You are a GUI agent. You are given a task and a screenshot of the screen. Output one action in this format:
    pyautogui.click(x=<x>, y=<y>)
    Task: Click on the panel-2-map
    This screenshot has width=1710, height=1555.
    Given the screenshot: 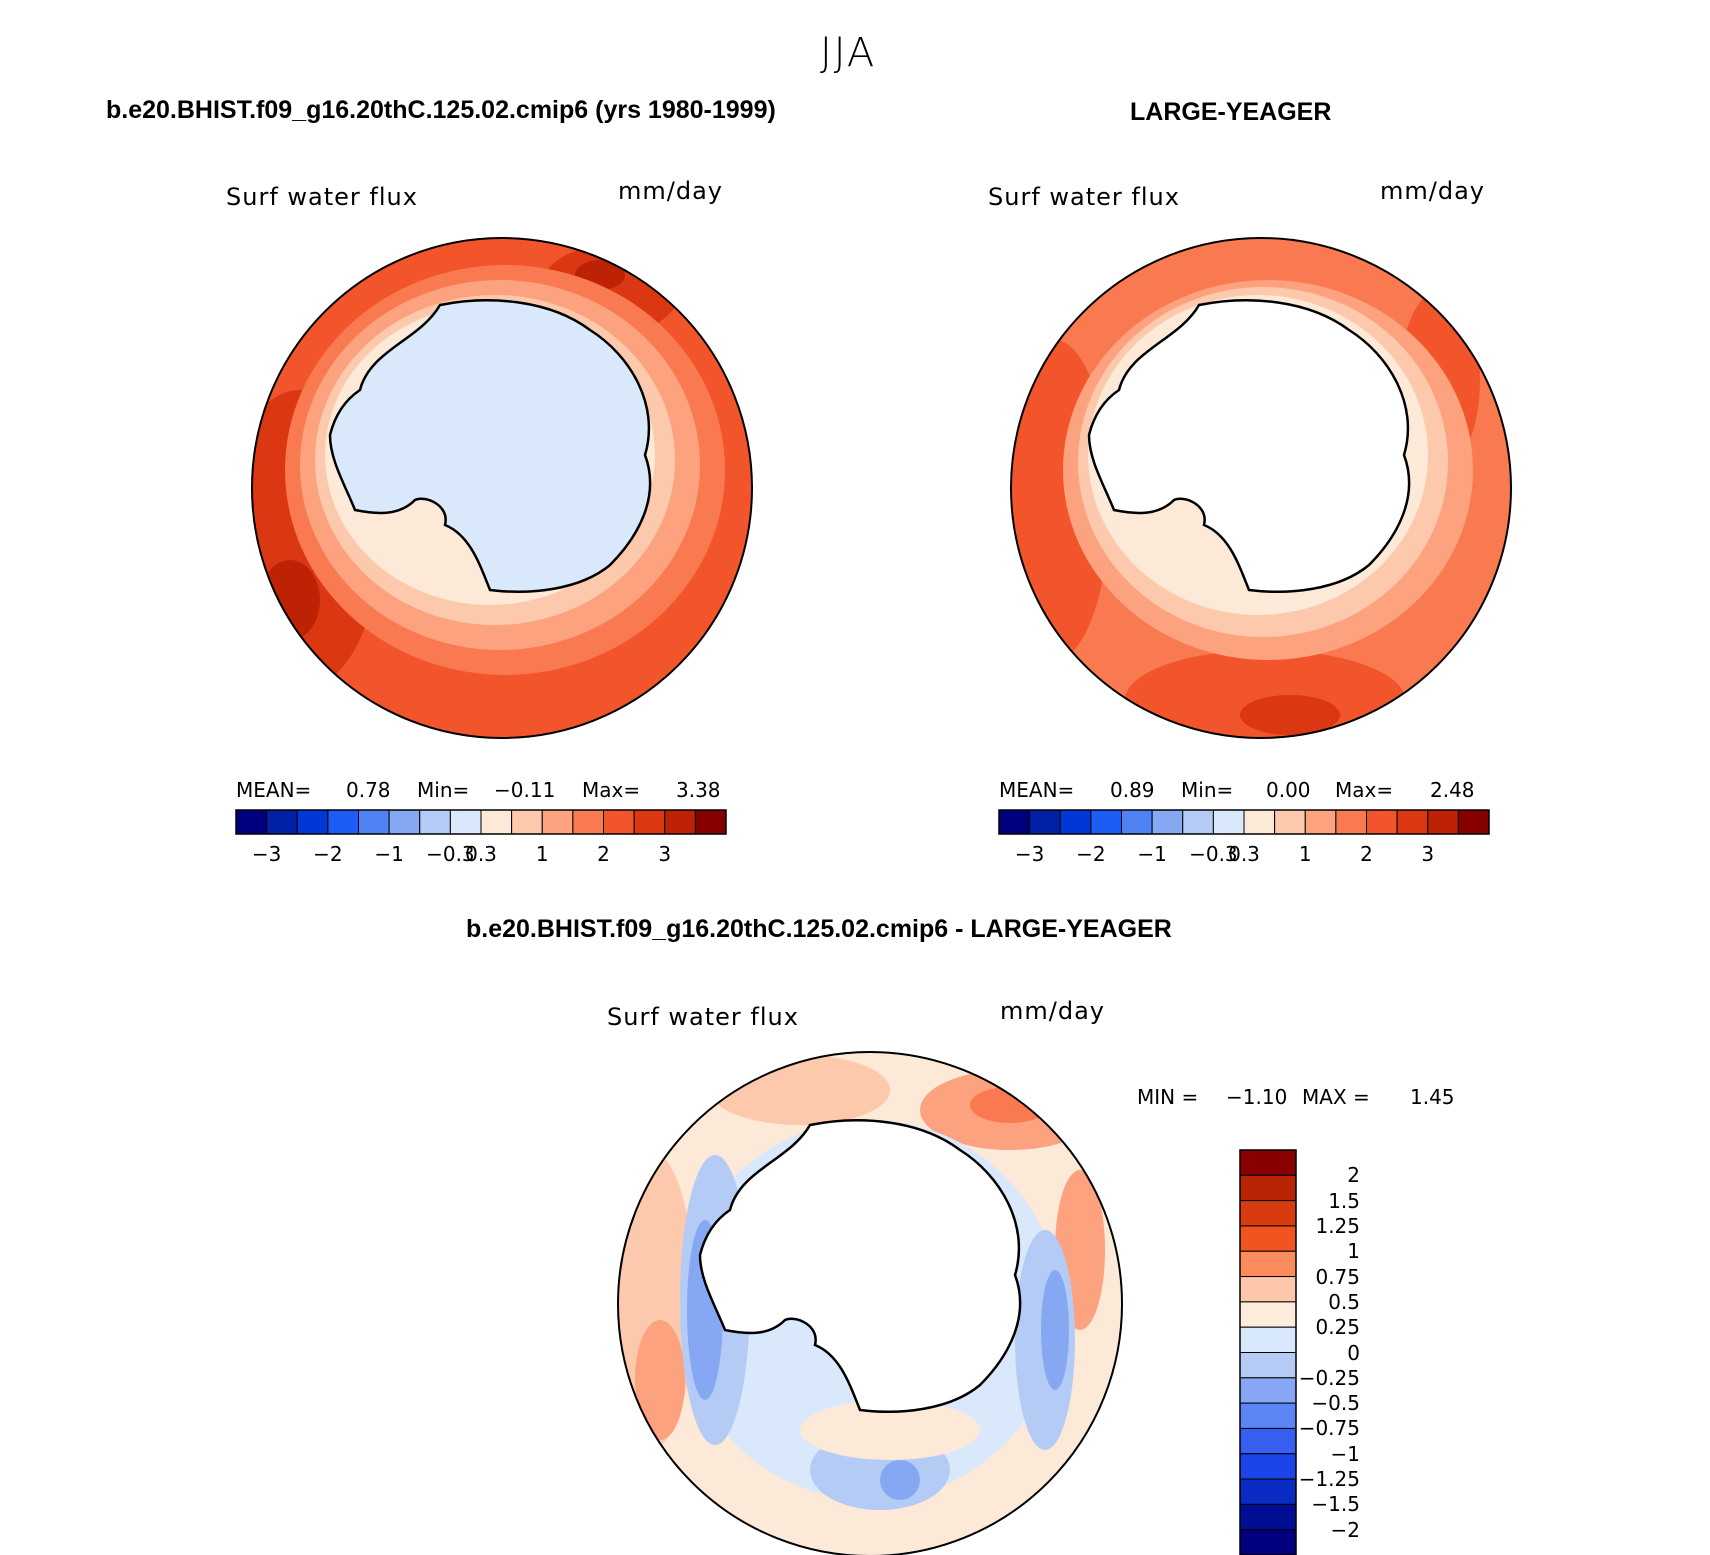 What is the action you would take?
    pyautogui.click(x=1261, y=488)
    